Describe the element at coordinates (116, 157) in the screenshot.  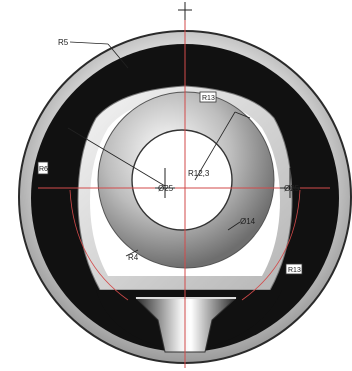
I see `leader-radius-long` at that location.